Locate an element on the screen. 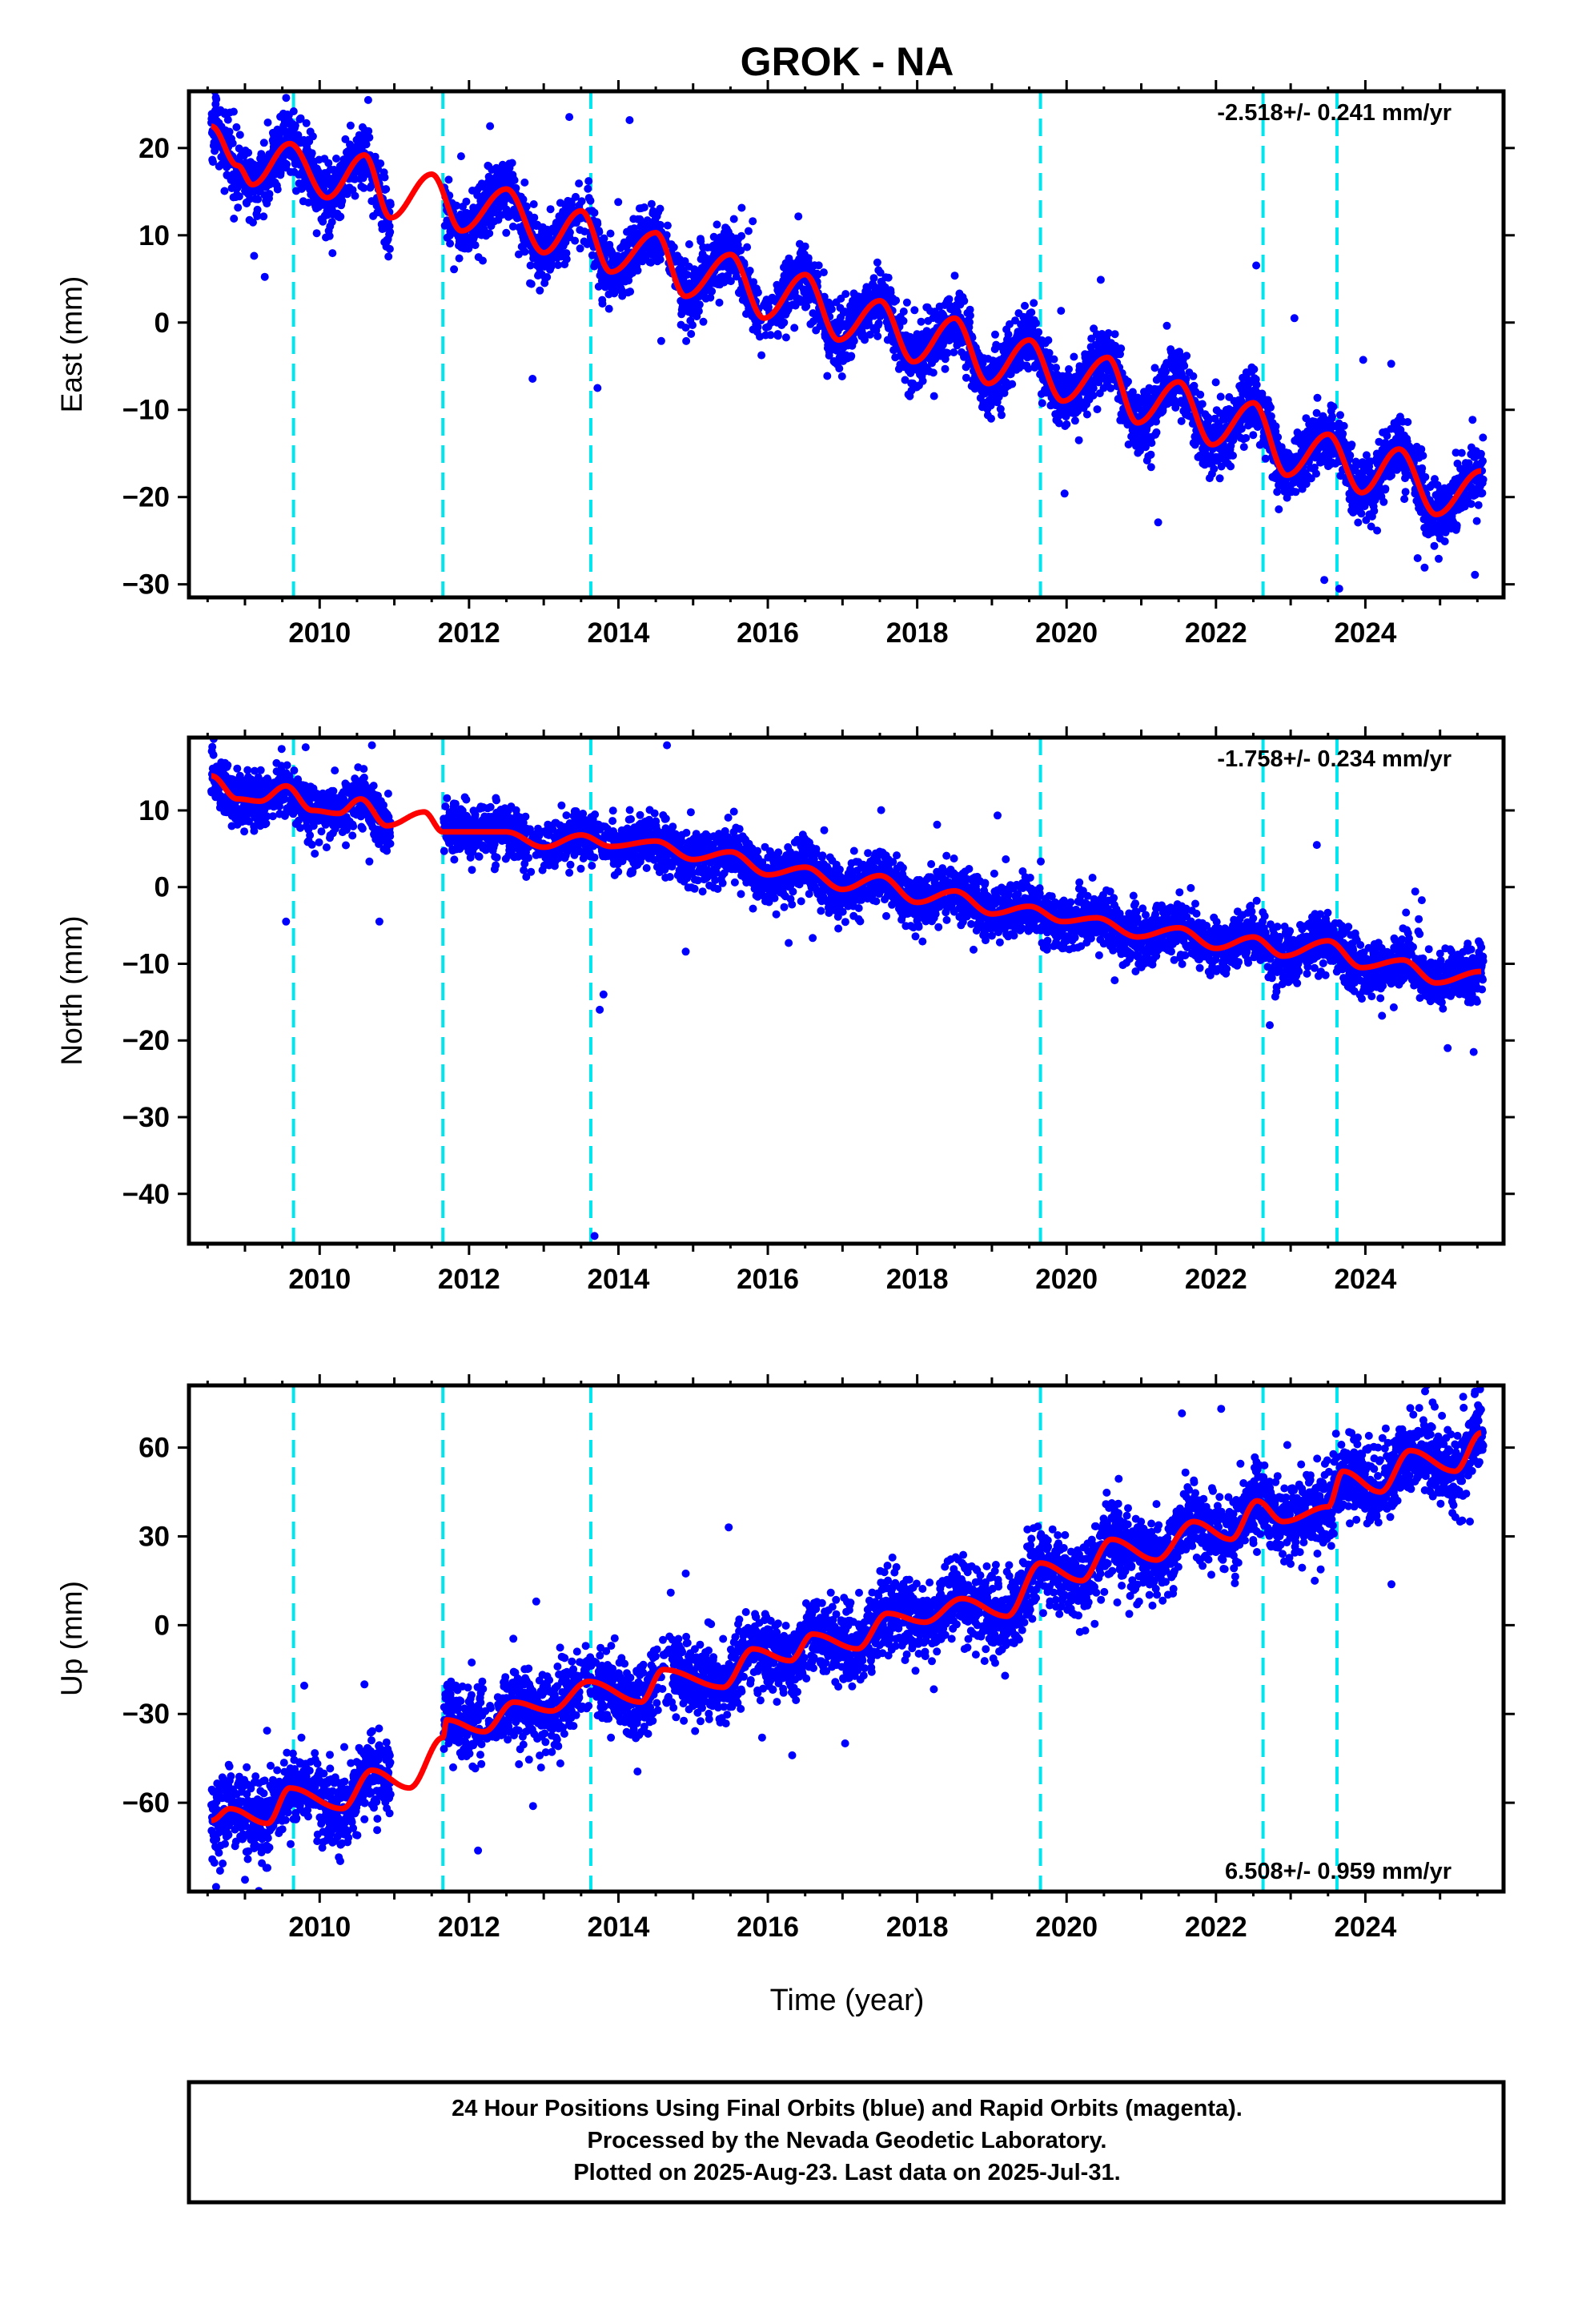  figure-title: GROK - NA is located at coordinates (847, 61).